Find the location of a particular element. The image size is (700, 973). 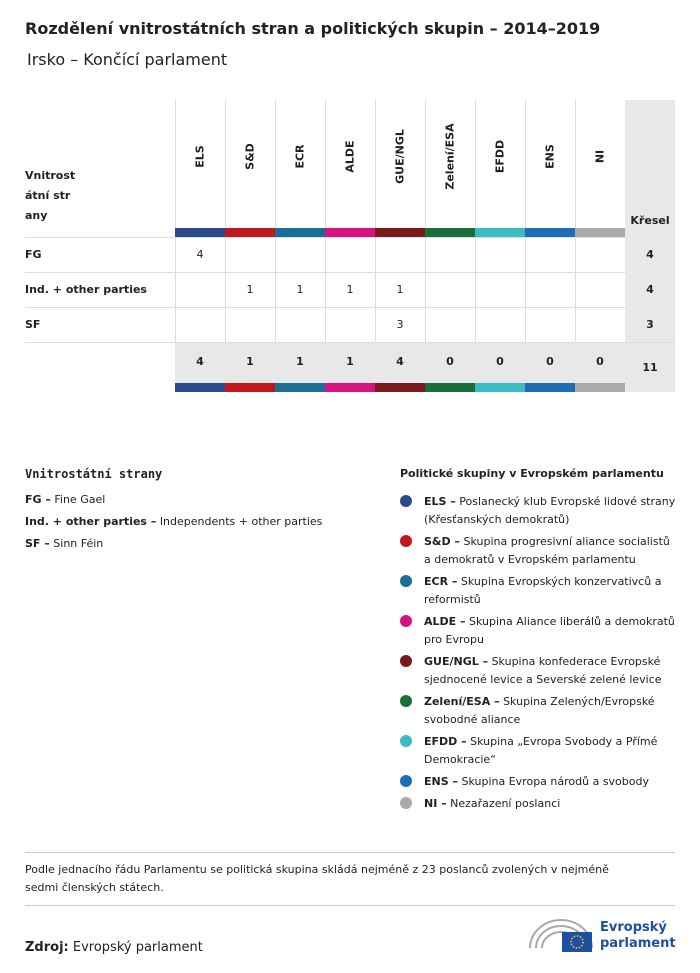

cell: 3 is located at coordinates (400, 324).